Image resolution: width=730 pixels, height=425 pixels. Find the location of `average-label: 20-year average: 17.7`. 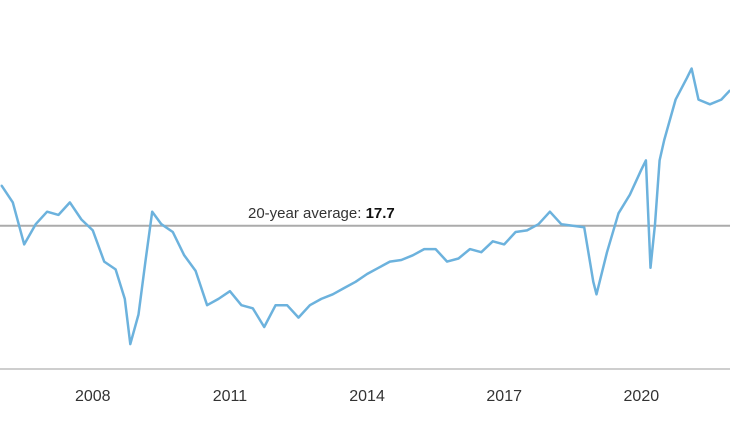

average-label: 20-year average: 17.7 is located at coordinates (321, 213).